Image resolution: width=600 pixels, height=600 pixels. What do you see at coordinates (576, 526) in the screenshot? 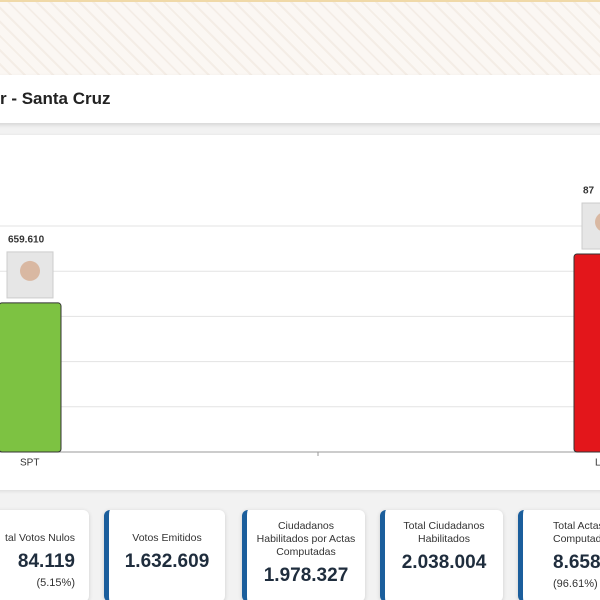
I see `stat-label-line: Total Actas` at bounding box center [576, 526].